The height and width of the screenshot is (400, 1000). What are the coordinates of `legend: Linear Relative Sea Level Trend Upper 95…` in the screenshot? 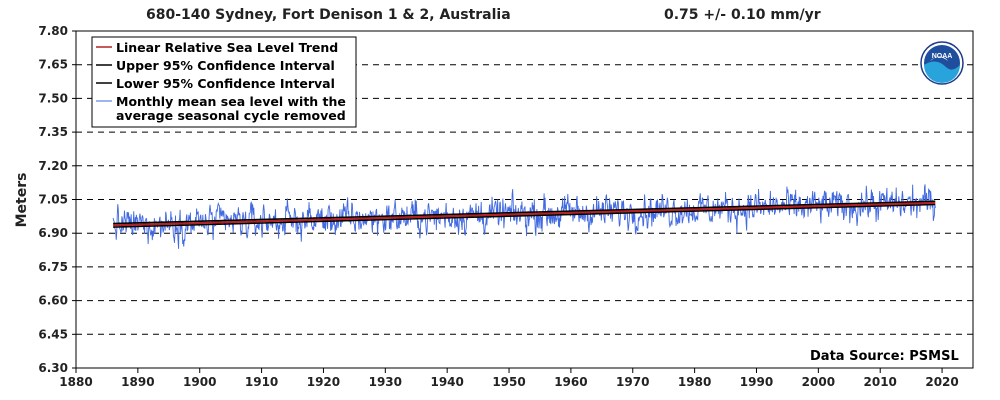 It's located at (224, 82).